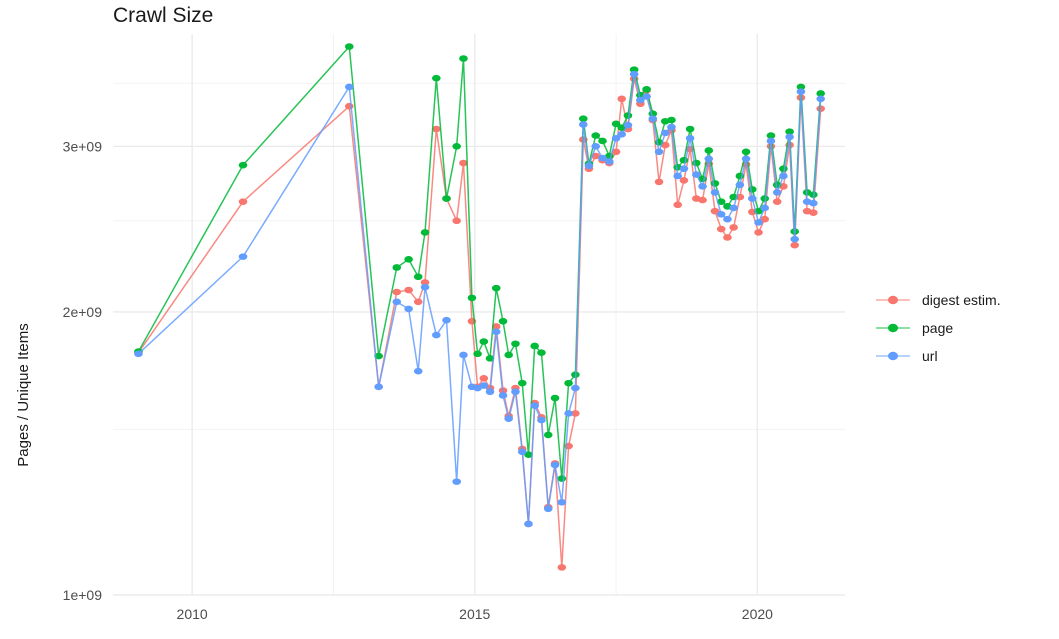 The height and width of the screenshot is (639, 1059). I want to click on x-tick-label: 2020, so click(757, 614).